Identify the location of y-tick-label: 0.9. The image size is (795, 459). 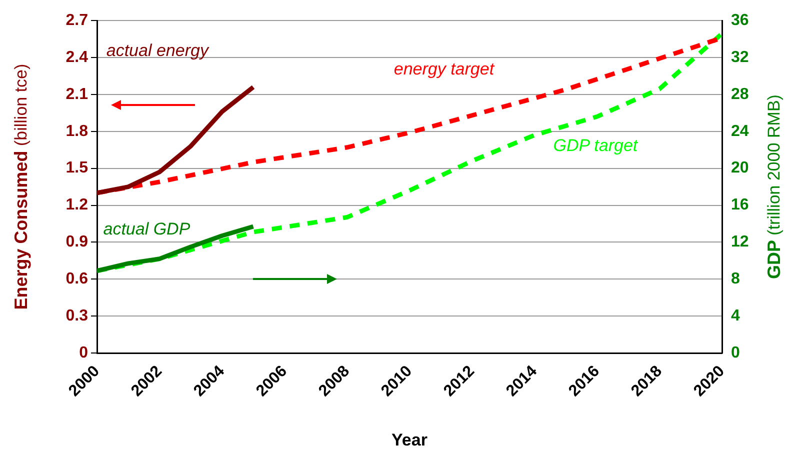
(77, 242).